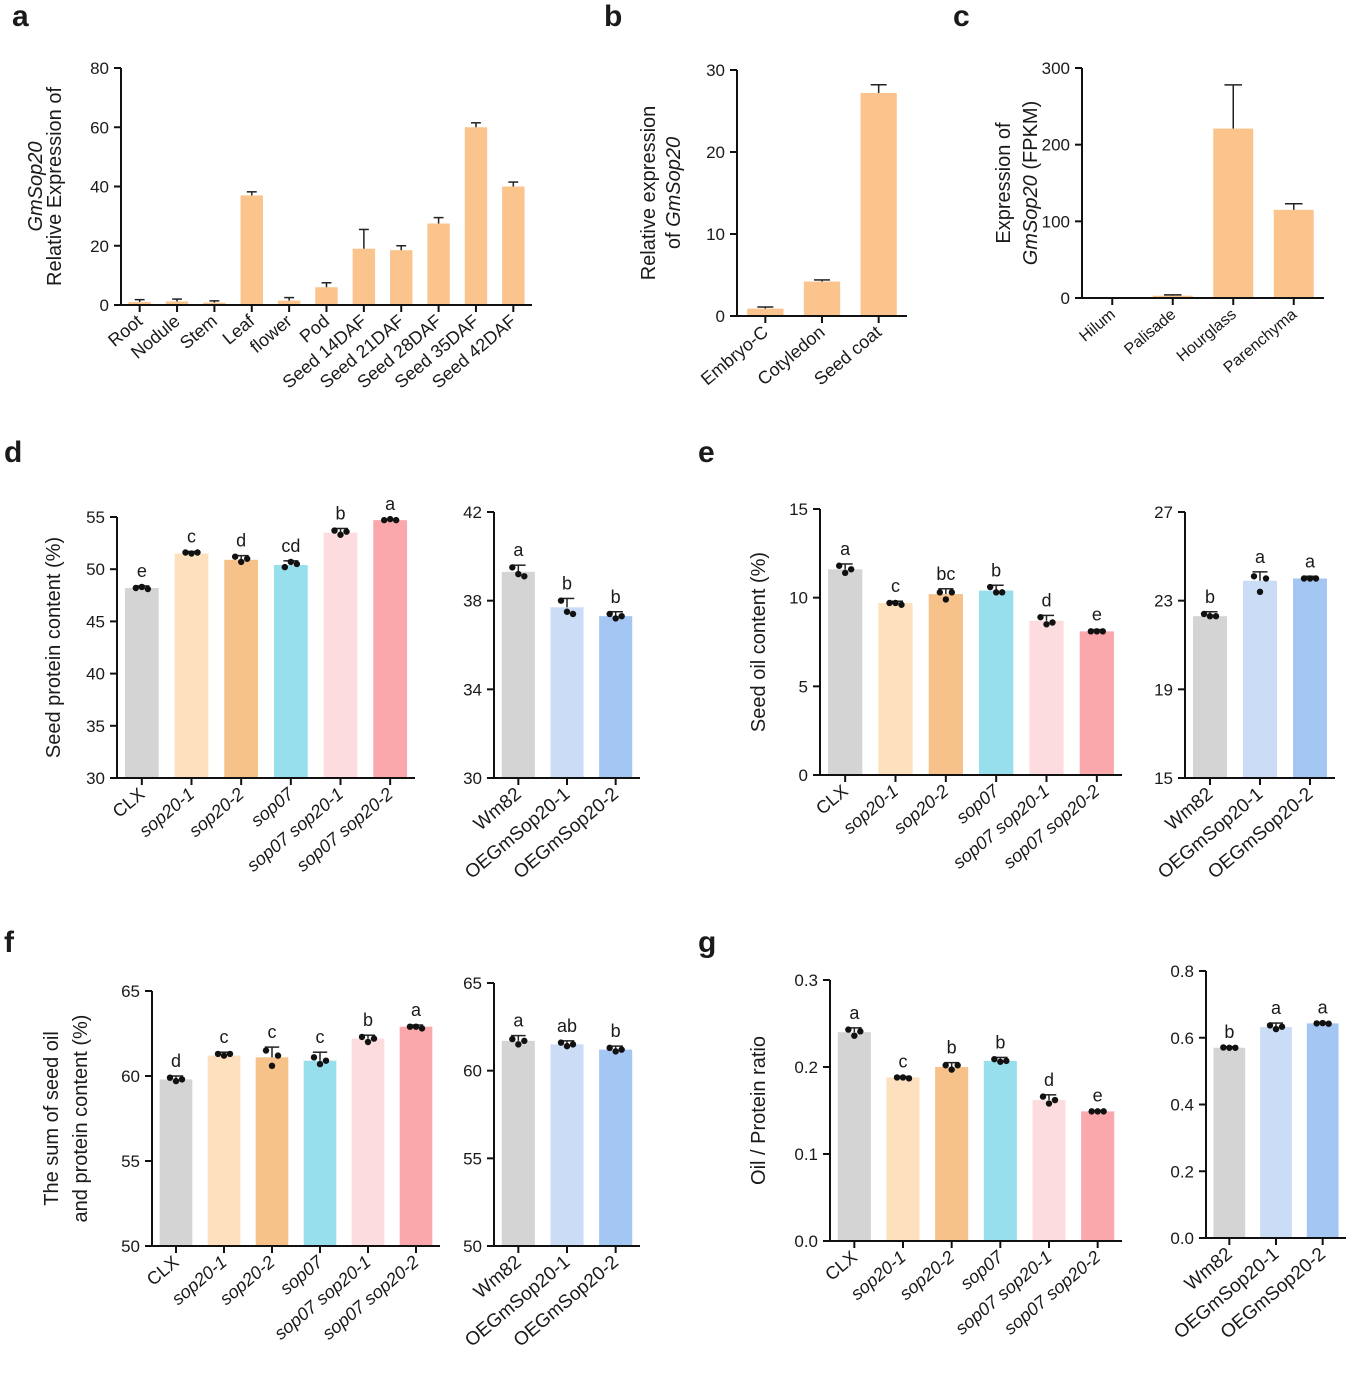 This screenshot has height=1382, width=1367. I want to click on y-tick-label: 40, so click(95, 674).